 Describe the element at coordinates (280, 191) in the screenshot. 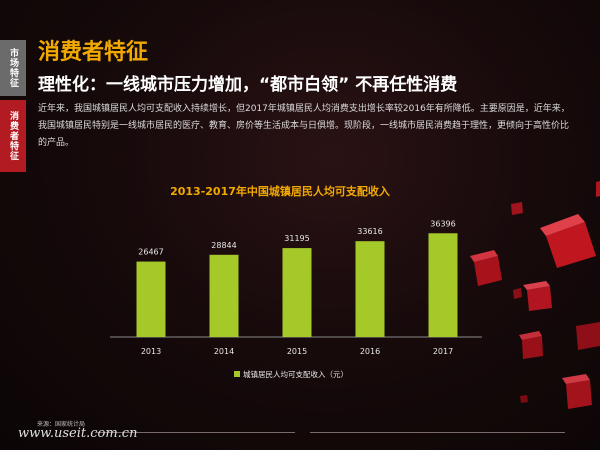

I see `chart-title: 2013-2017年中国城镇居民人均可支配收入` at that location.